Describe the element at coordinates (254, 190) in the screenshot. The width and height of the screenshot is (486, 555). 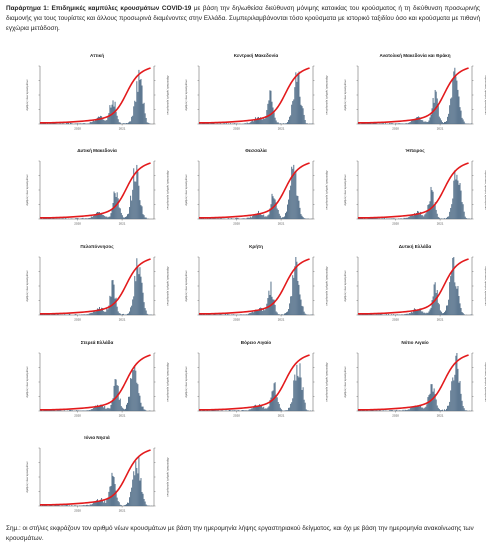
I see `cumulative-line` at that location.